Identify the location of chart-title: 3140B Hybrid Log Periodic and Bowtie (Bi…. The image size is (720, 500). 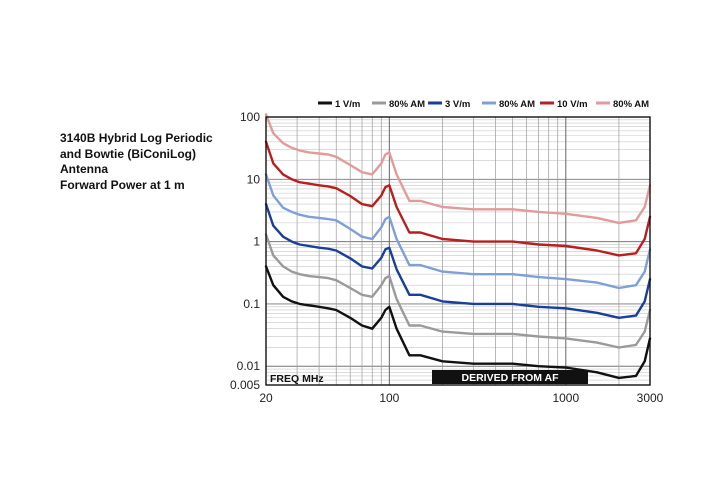
(155, 162).